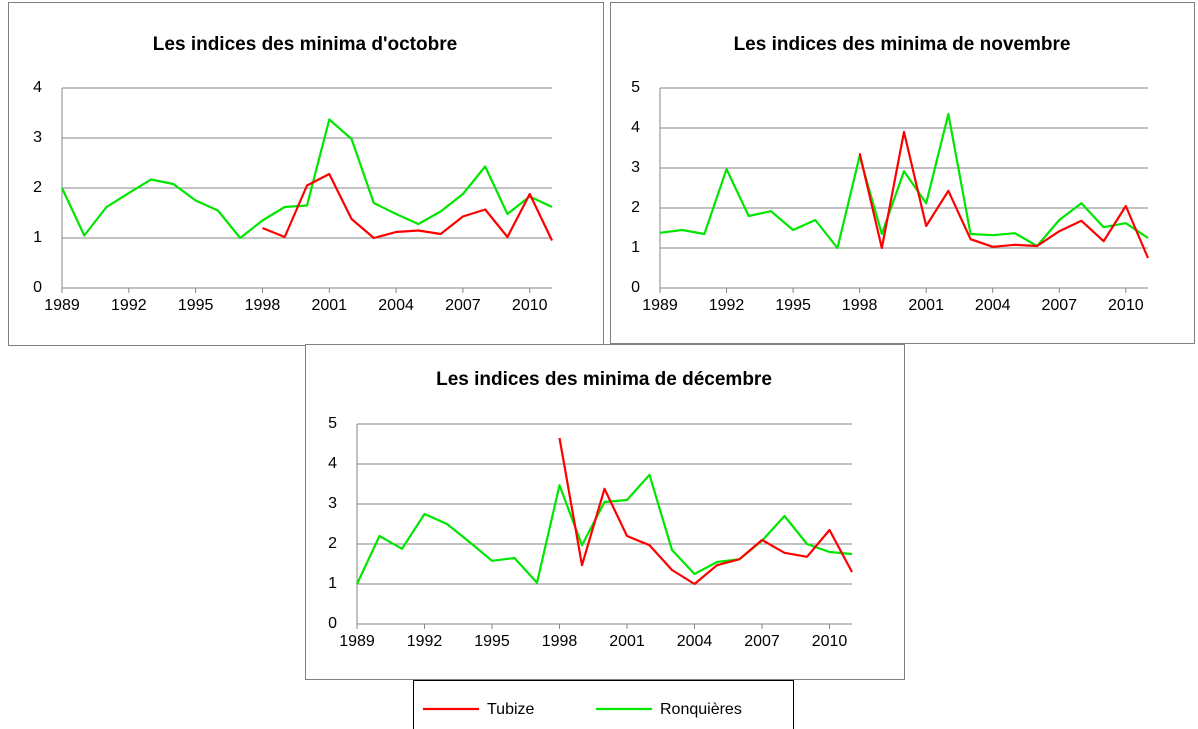  What do you see at coordinates (582, 709) in the screenshot?
I see `legend: Tubize Ronquières` at bounding box center [582, 709].